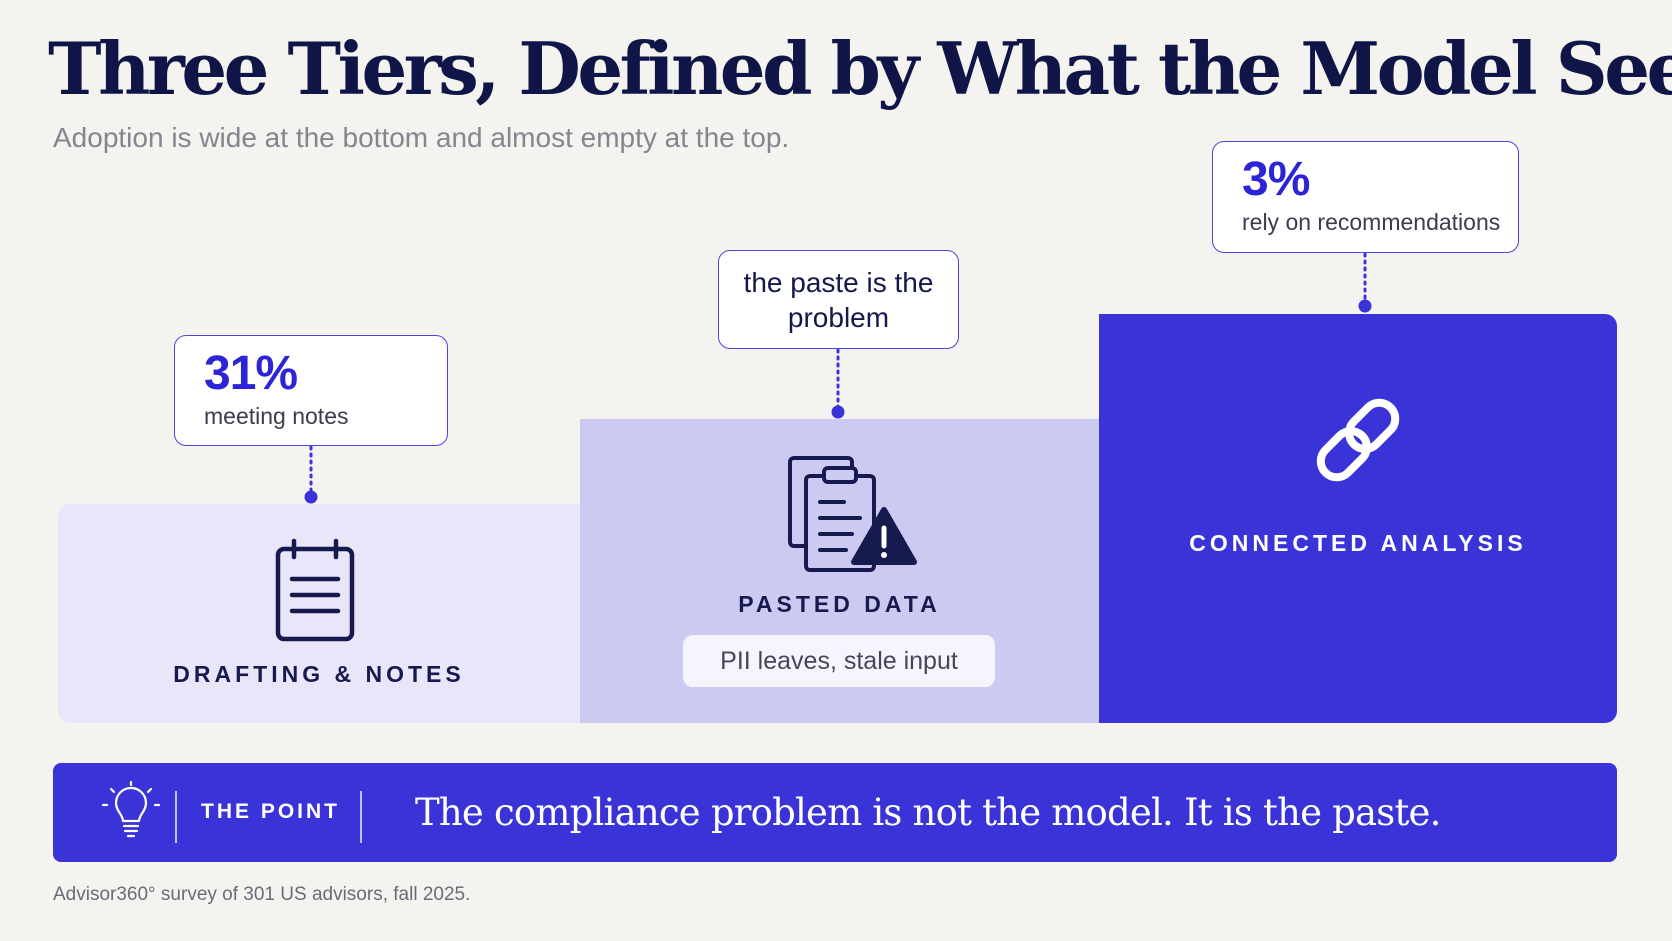 This screenshot has width=1672, height=941. What do you see at coordinates (311, 474) in the screenshot?
I see `connector-drafting` at bounding box center [311, 474].